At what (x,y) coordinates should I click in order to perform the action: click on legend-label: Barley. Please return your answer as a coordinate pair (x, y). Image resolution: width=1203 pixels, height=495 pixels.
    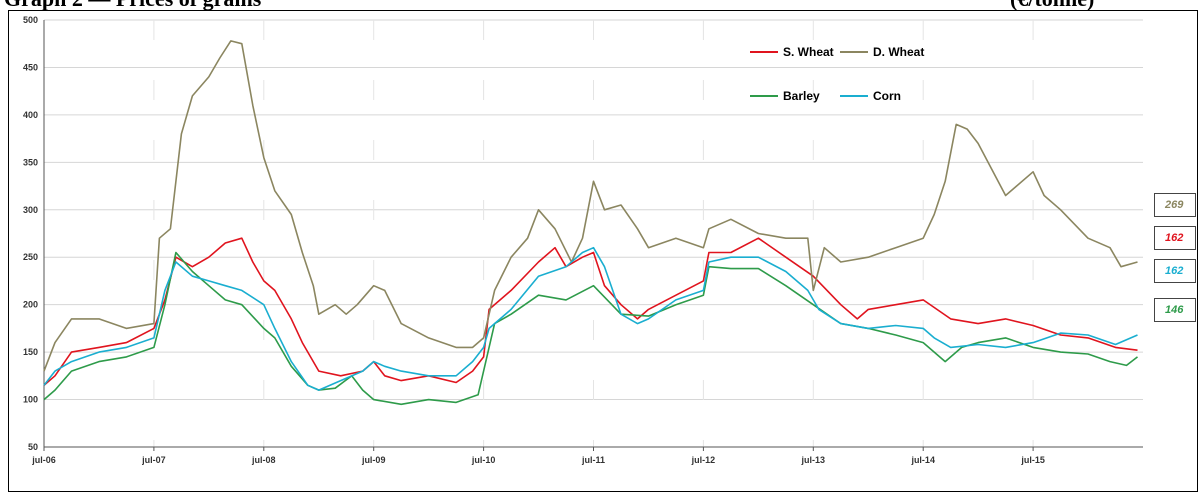
    Looking at the image, I should click on (801, 96).